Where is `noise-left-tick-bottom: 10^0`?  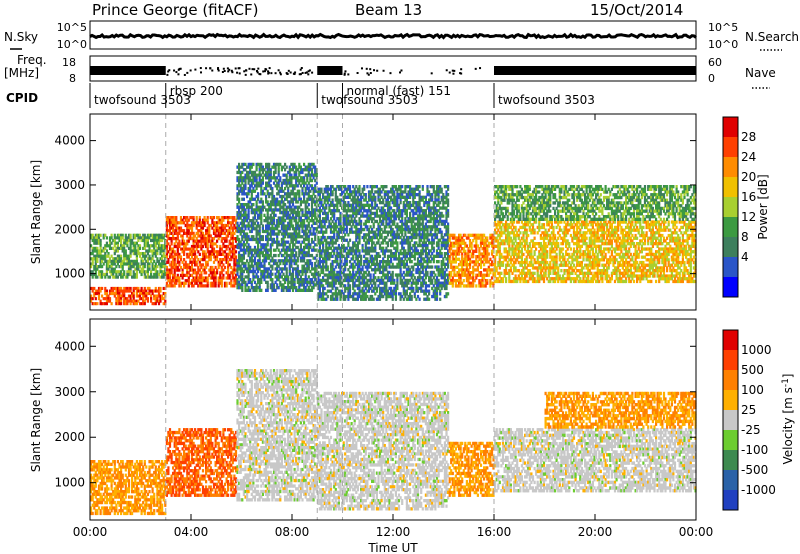 noise-left-tick-bottom: 10^0 is located at coordinates (72, 44).